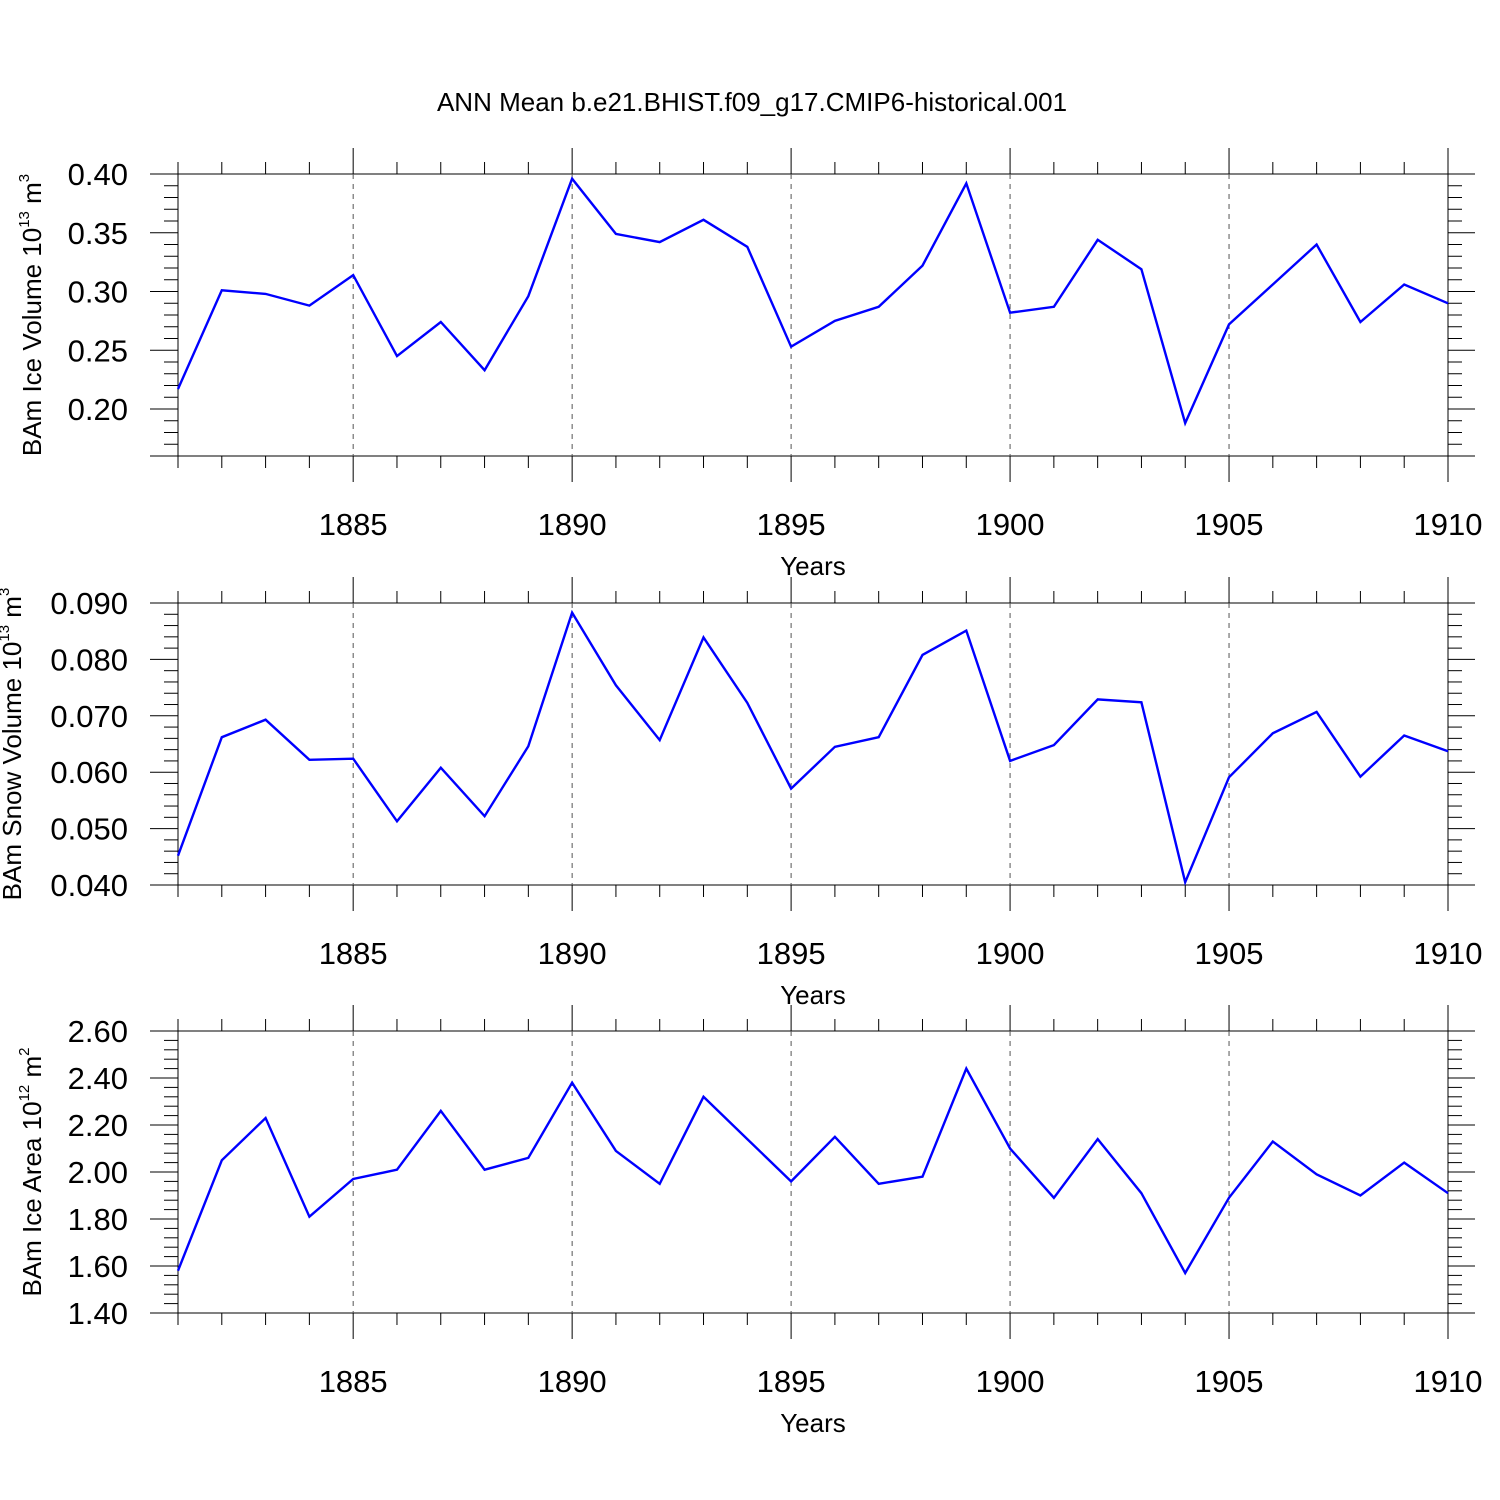  What do you see at coordinates (98, 1313) in the screenshot?
I see `y-tick-label: 1.40` at bounding box center [98, 1313].